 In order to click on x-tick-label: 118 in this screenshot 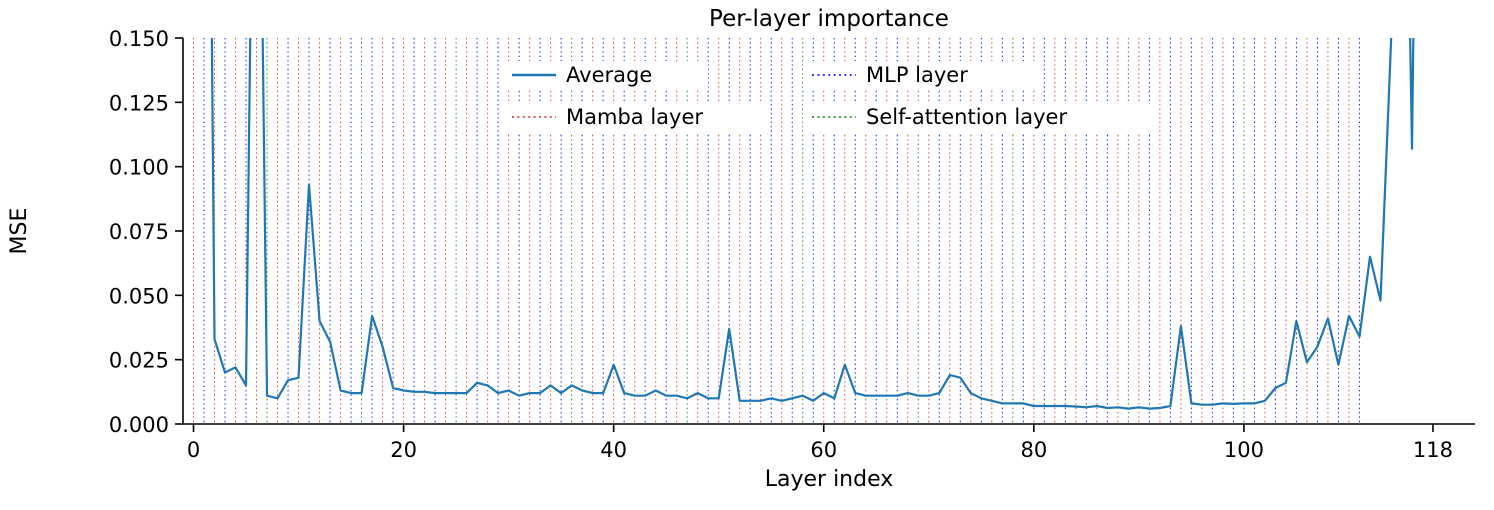, I will do `click(1433, 450)`.